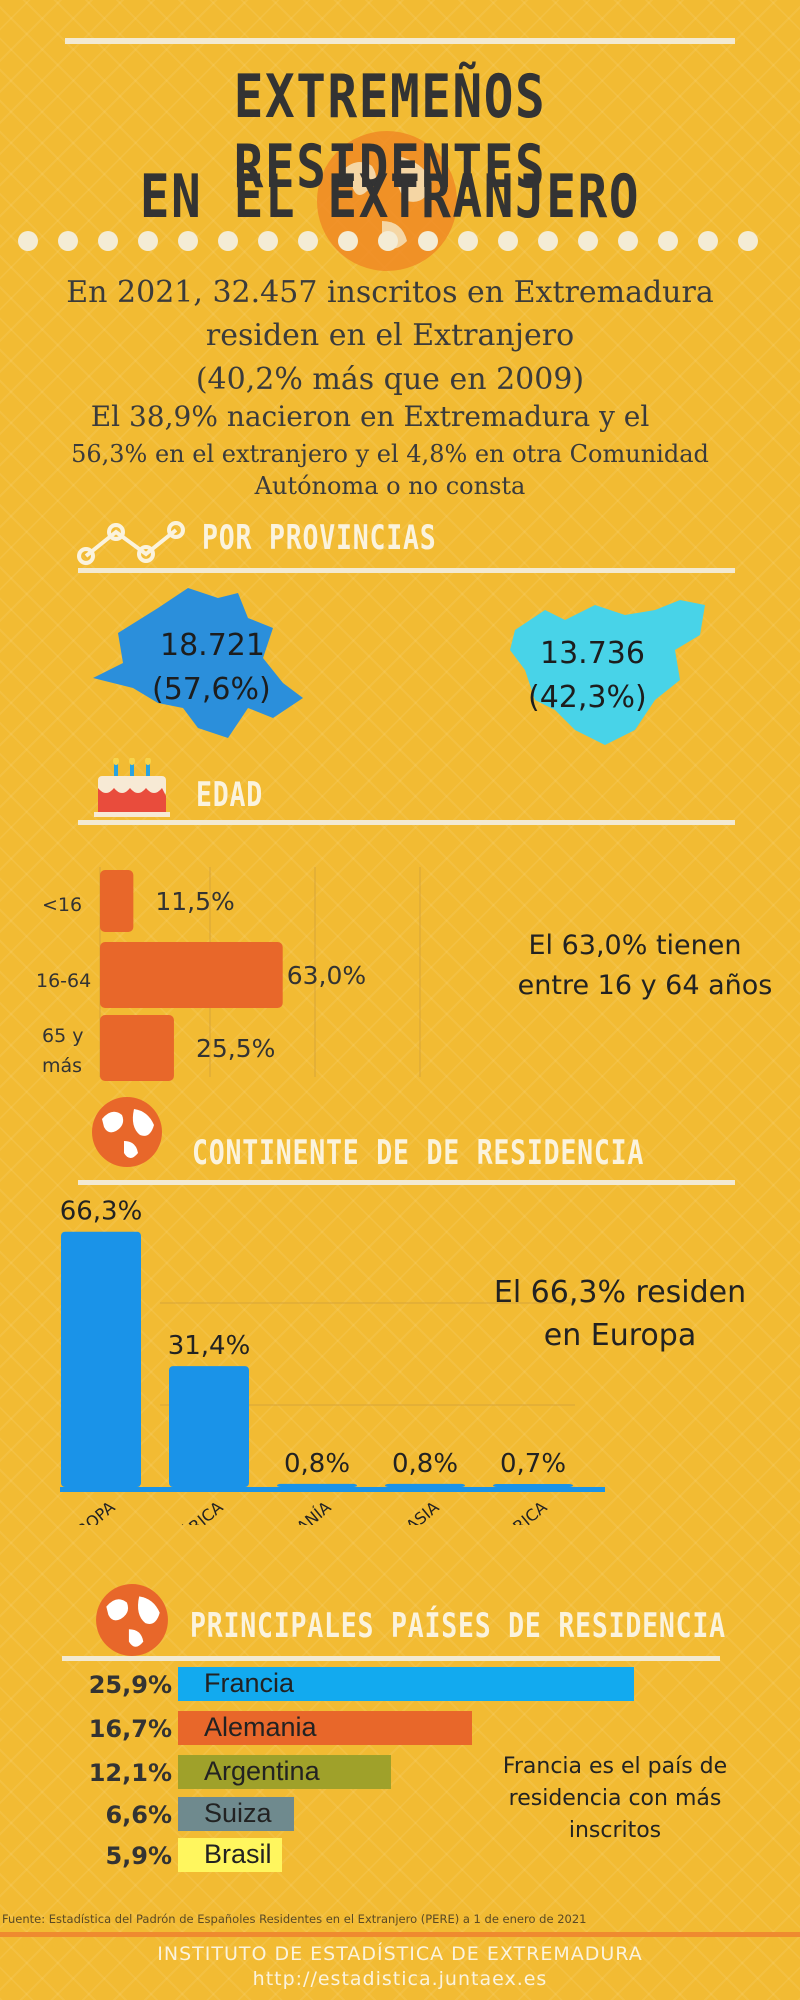  Describe the element at coordinates (635, 945) in the screenshot. I see `edad-note-line1: El 63,0% tienen` at that location.